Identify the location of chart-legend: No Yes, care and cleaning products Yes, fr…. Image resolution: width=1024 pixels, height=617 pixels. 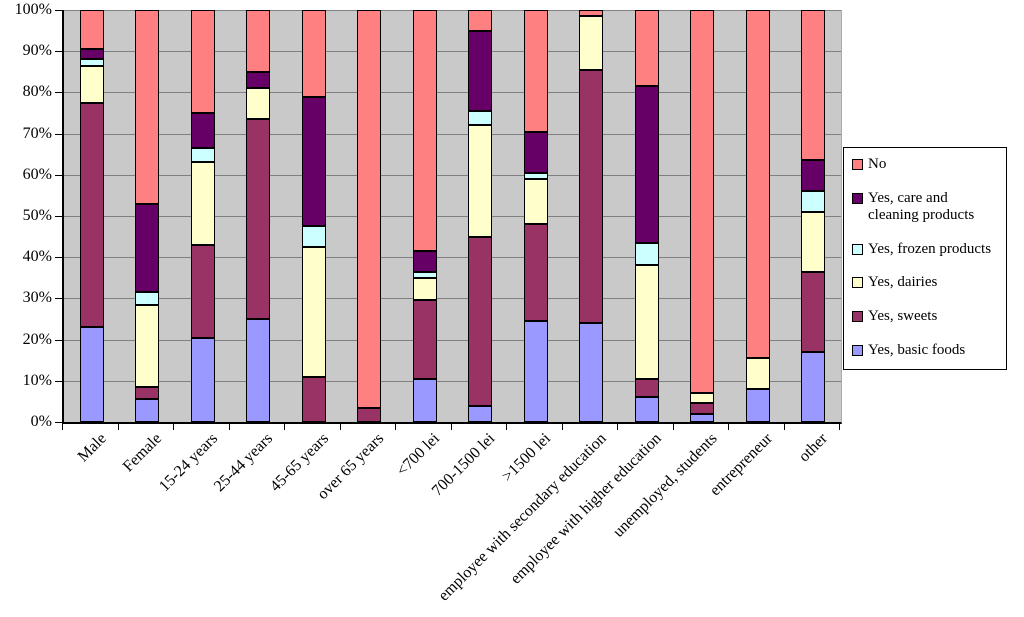
(925, 258).